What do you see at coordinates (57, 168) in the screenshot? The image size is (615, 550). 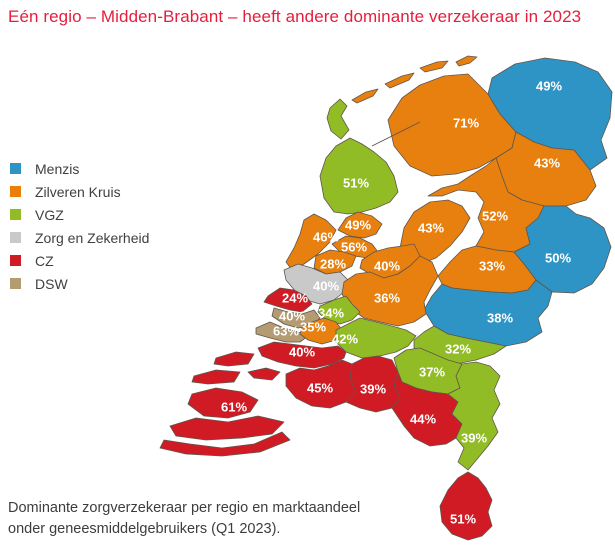 I see `legend-label: Menzis` at bounding box center [57, 168].